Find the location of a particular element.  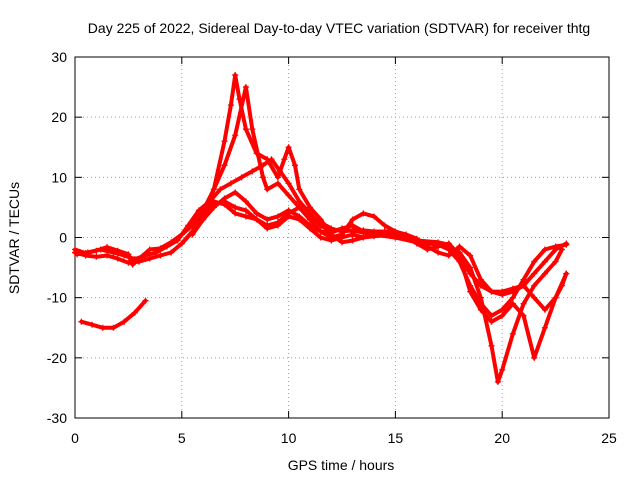

y-tick-label: 20 is located at coordinates (59, 117).